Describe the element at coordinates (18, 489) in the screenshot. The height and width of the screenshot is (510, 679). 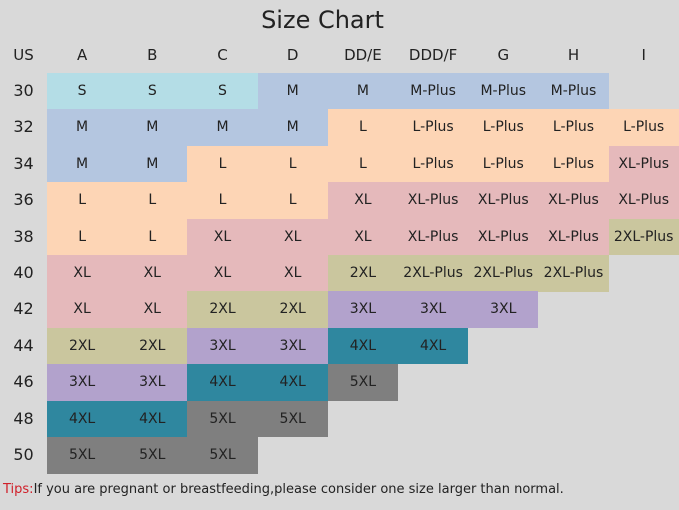
I see `tips-label: Tips:` at that location.